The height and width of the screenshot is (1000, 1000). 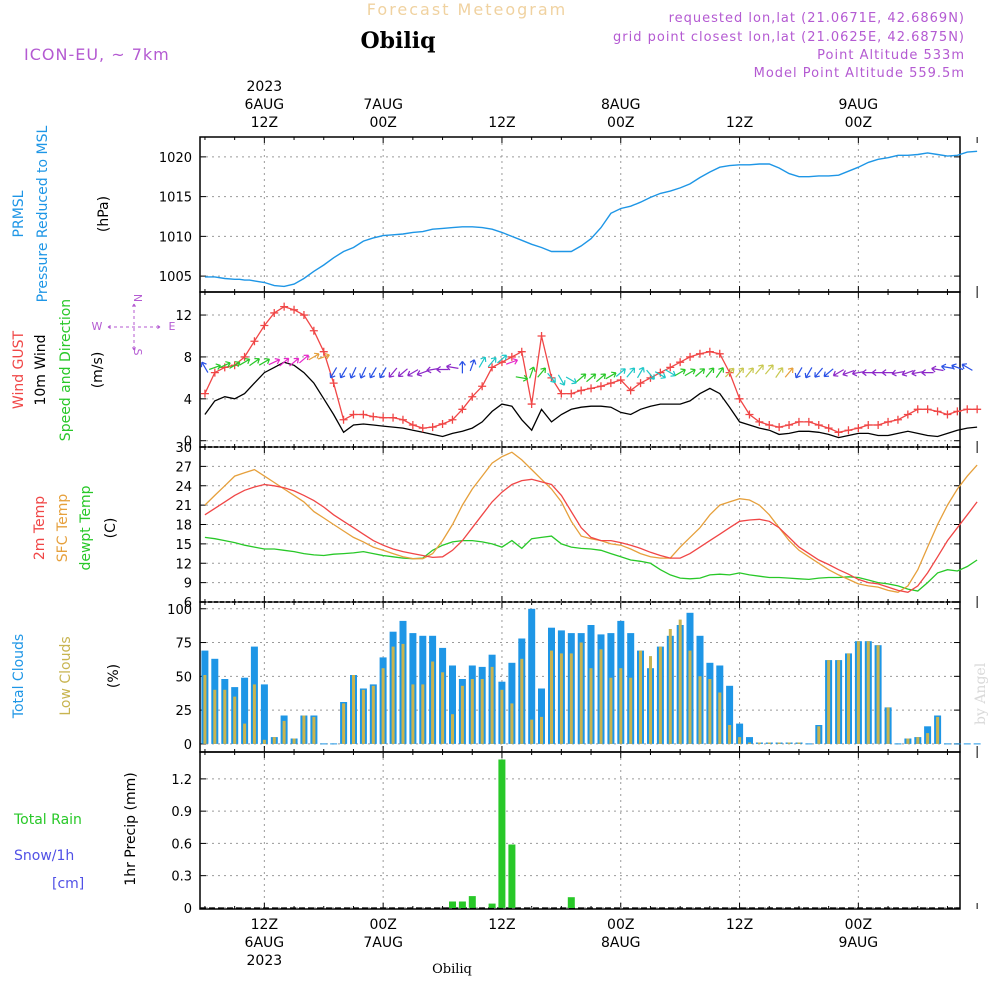 I want to click on panel-frame-precip, so click(x=580, y=830).